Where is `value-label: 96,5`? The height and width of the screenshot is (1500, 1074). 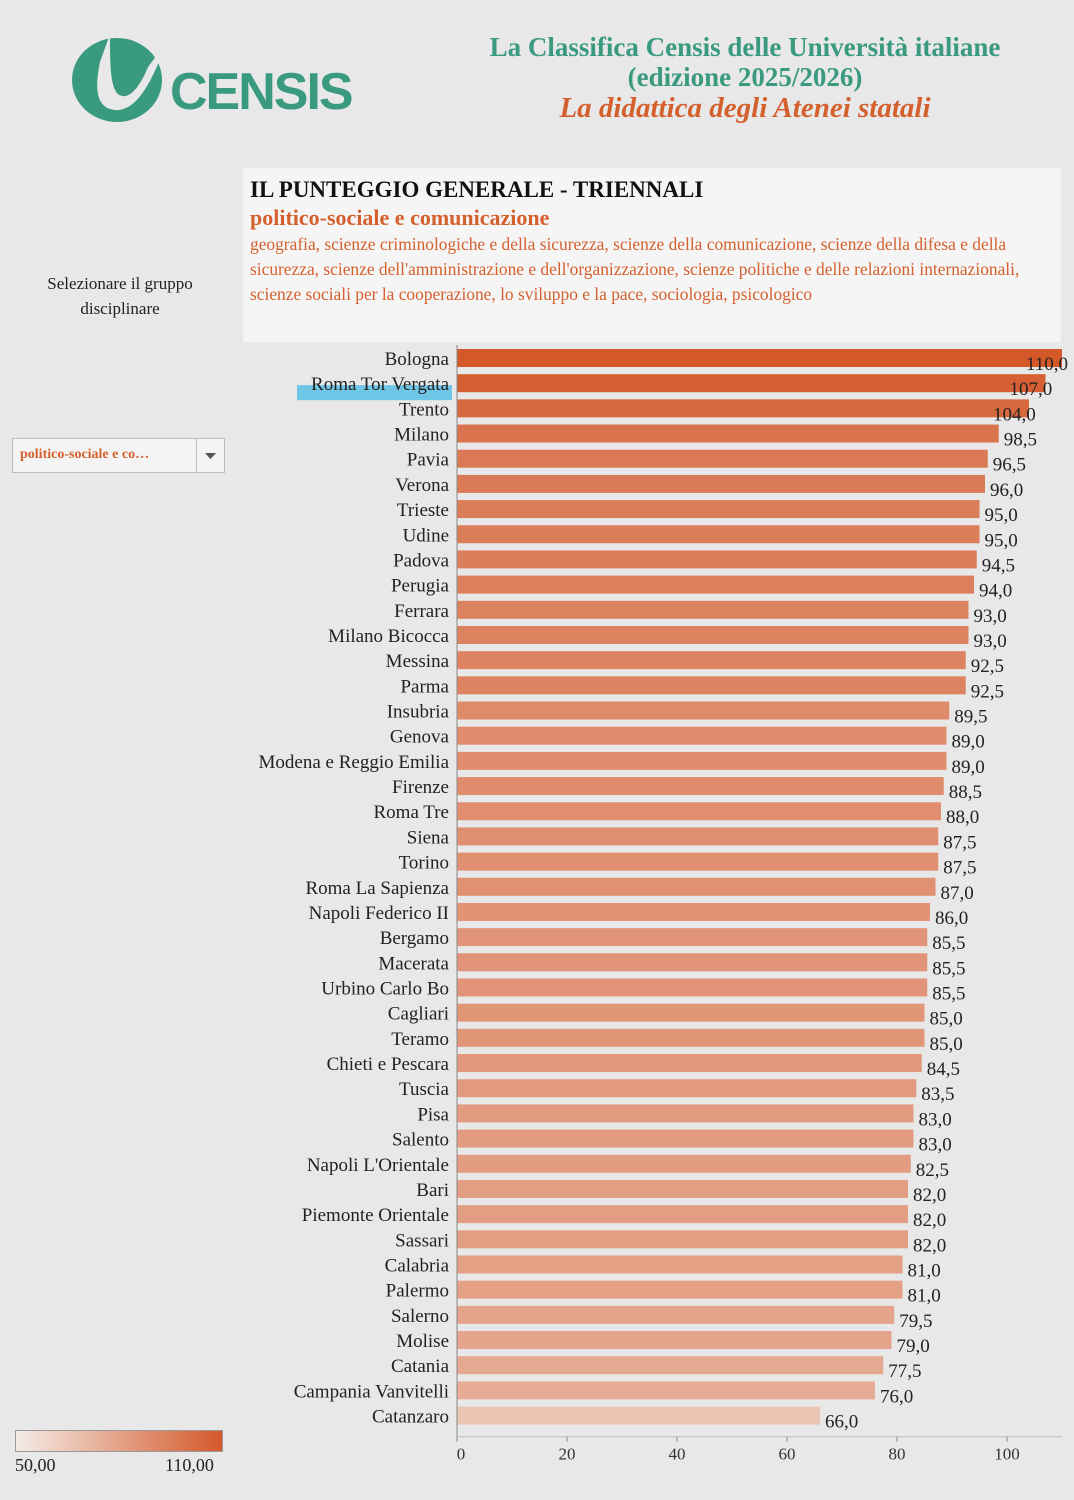
value-label: 96,5 is located at coordinates (1009, 465).